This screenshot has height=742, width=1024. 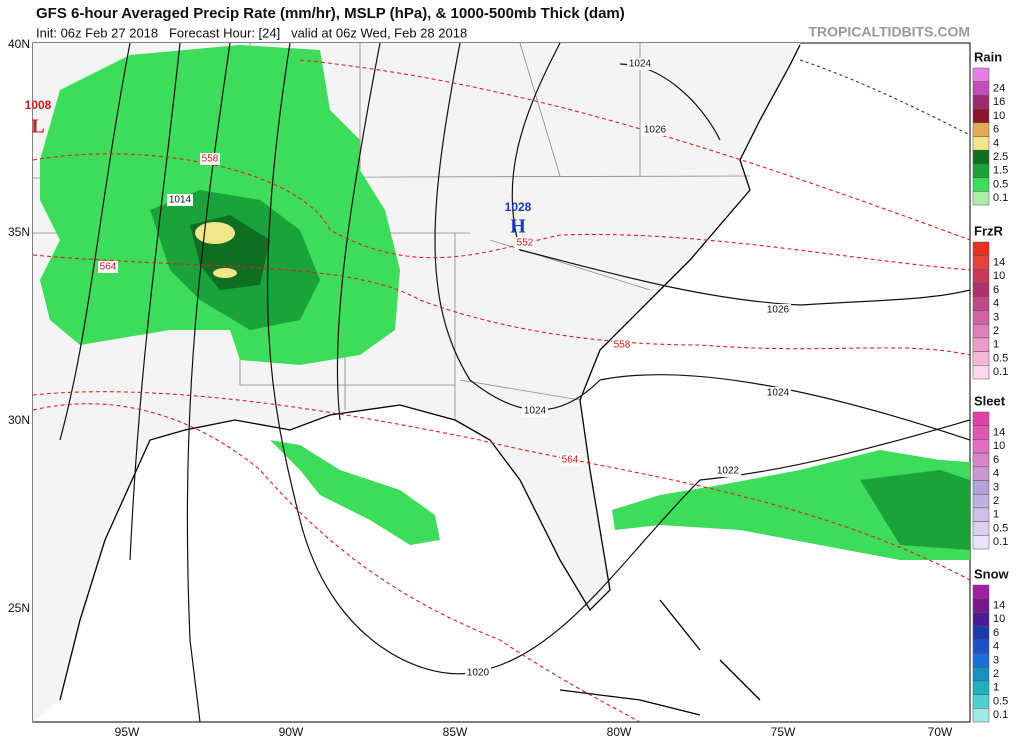 I want to click on pressure-value: 1008, so click(x=38, y=105).